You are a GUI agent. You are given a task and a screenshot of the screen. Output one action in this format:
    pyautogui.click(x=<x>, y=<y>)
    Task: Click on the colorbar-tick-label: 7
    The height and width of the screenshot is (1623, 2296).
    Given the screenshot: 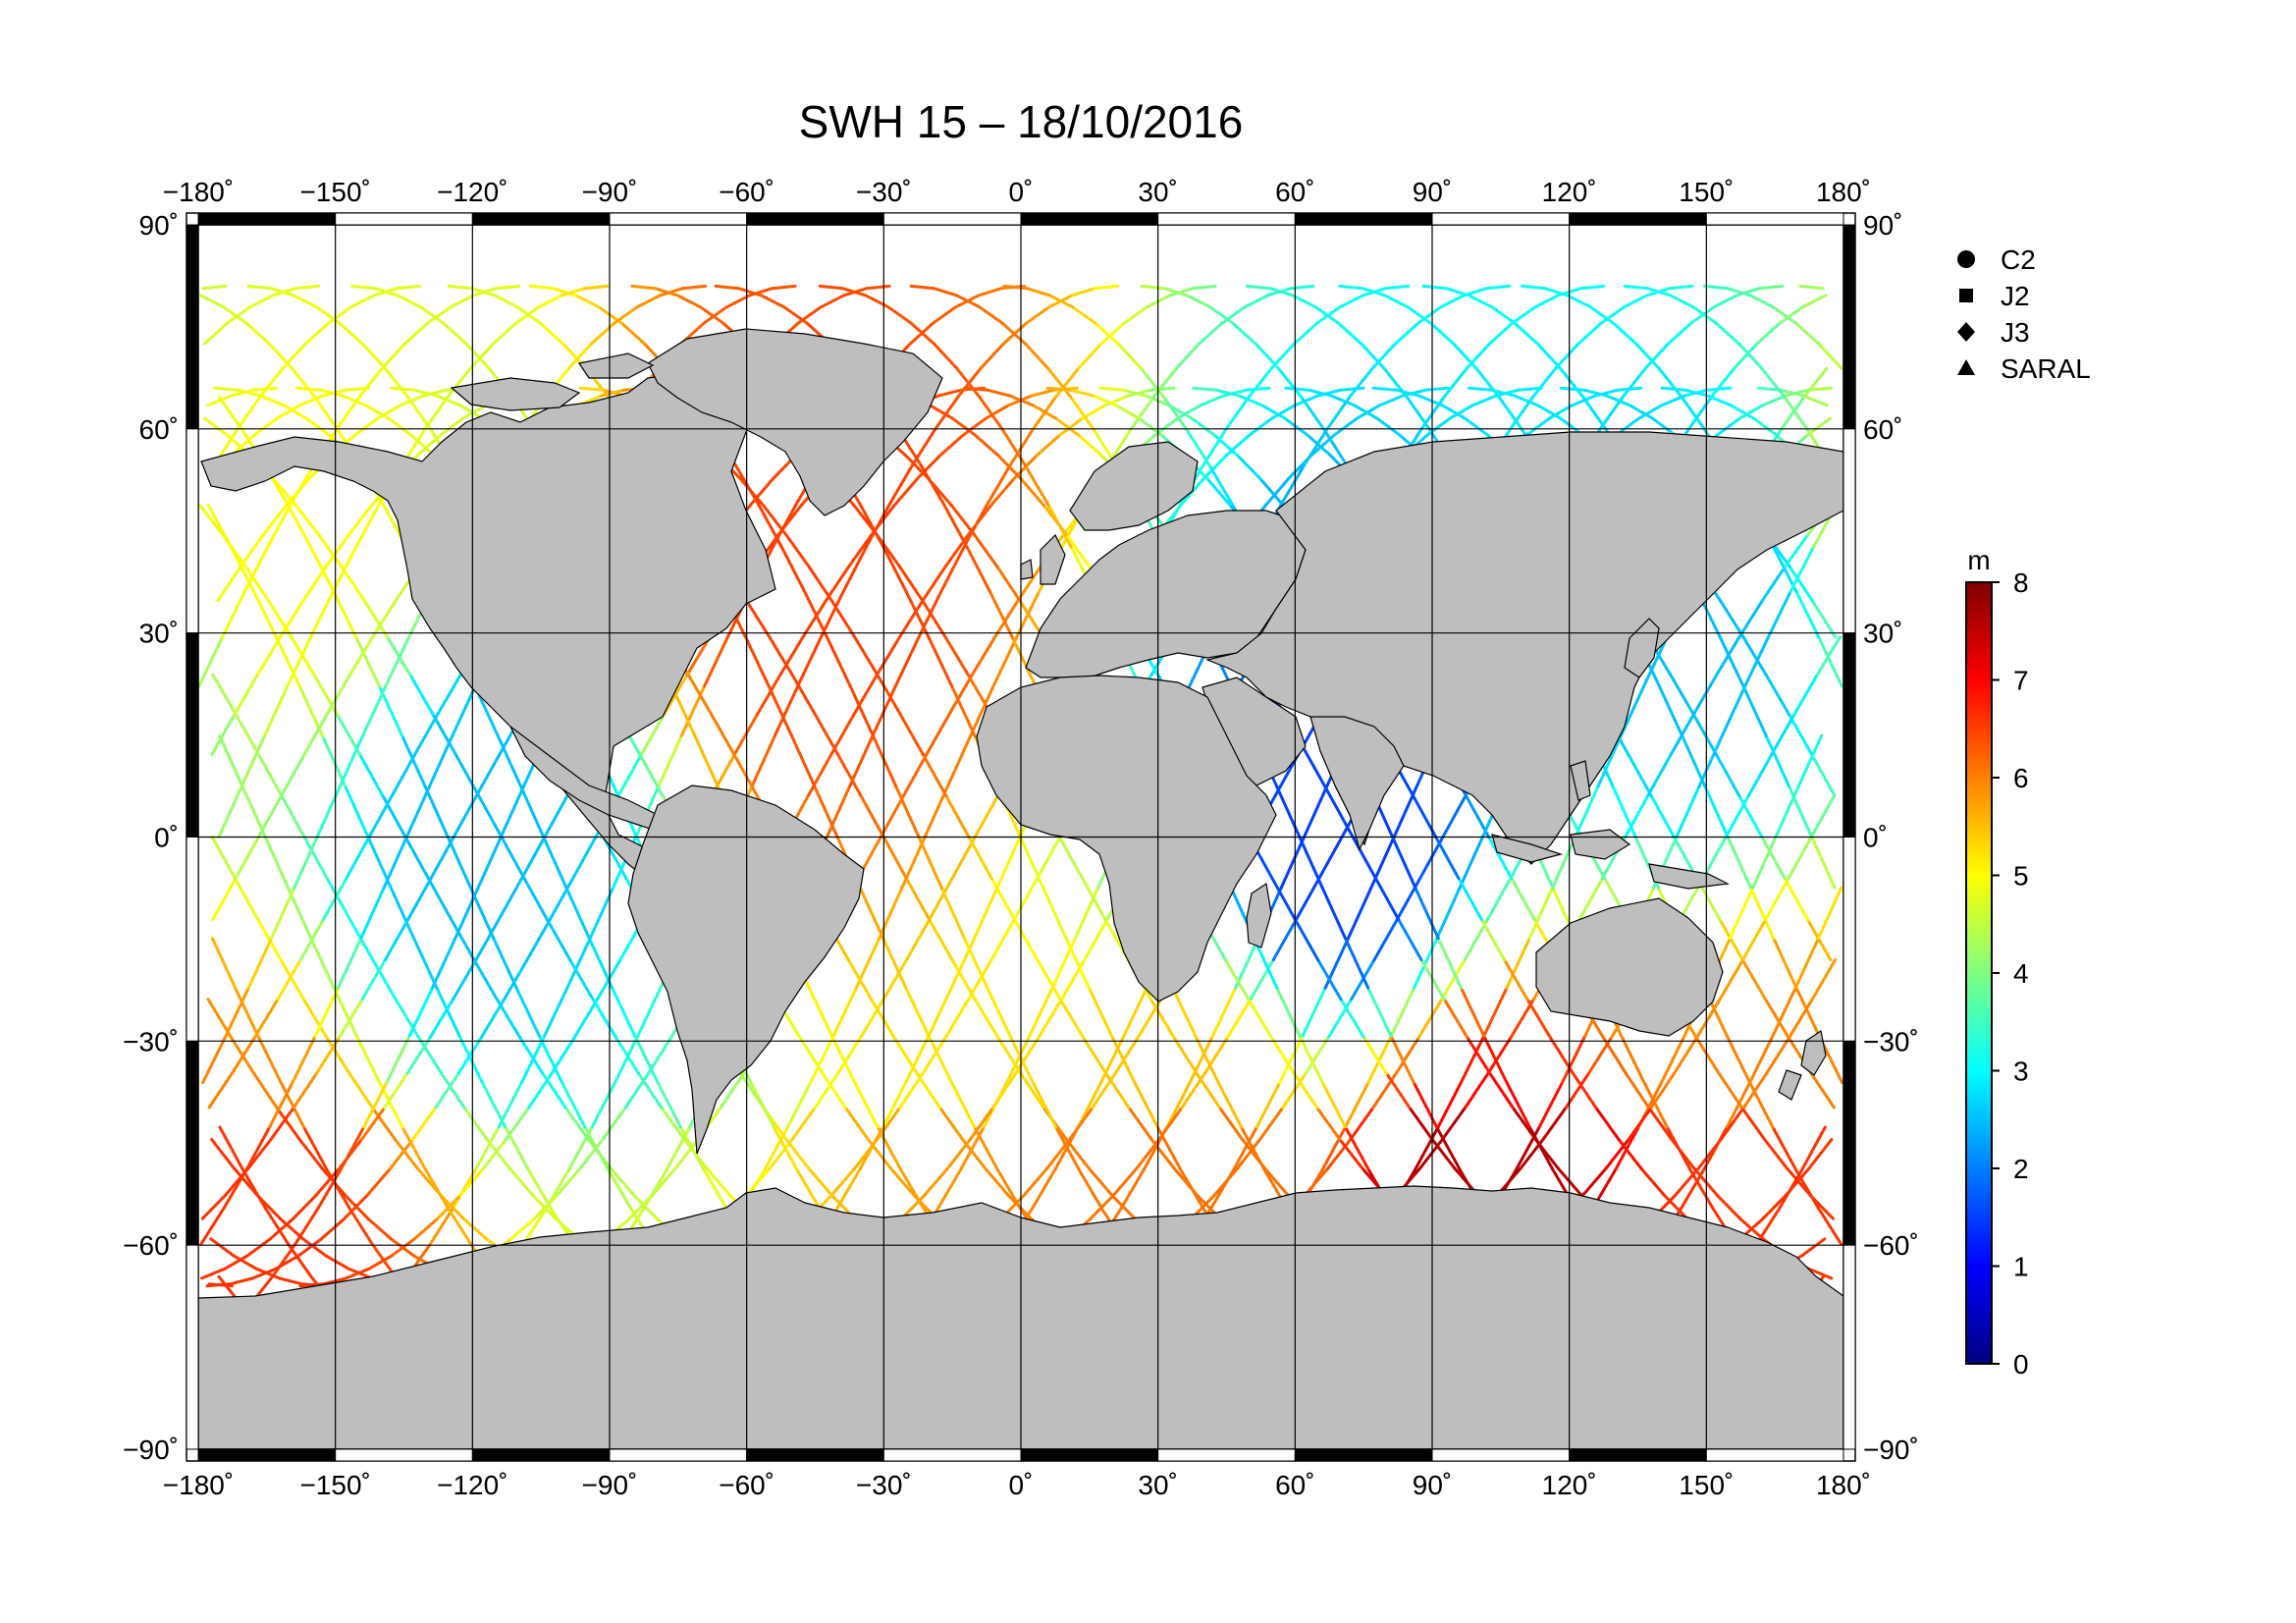 What is the action you would take?
    pyautogui.click(x=2021, y=681)
    